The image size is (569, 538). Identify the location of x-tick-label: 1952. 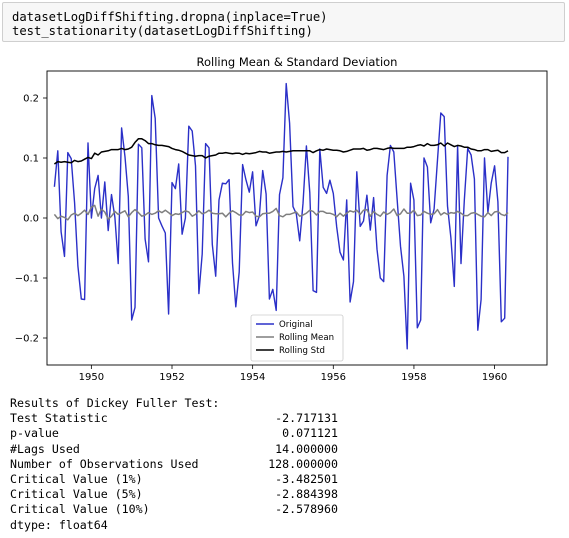
(171, 377).